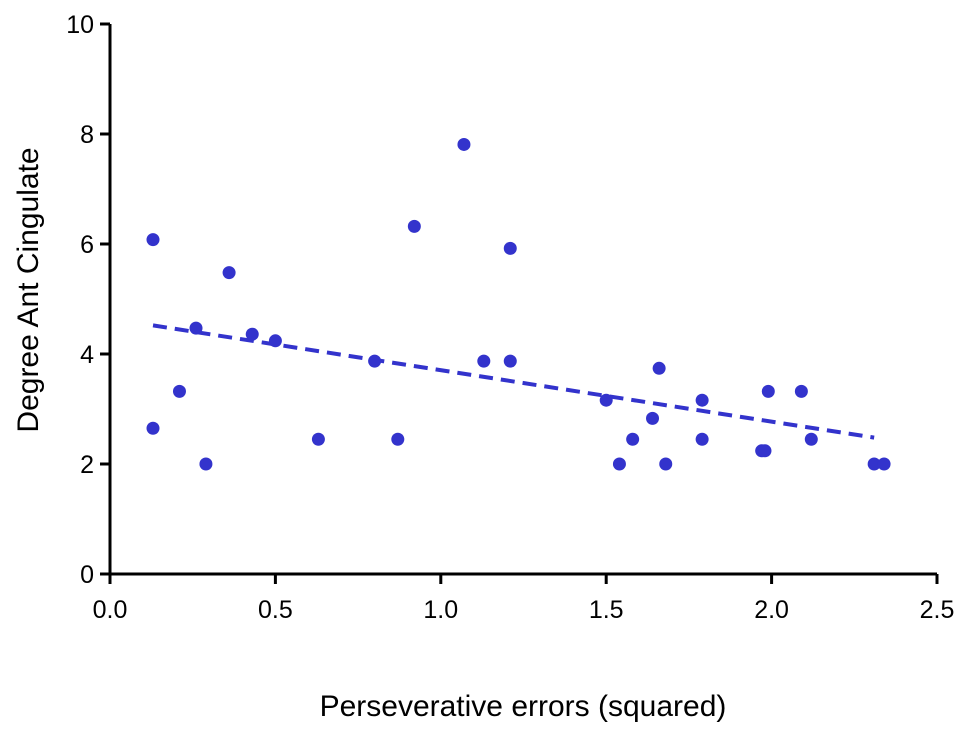  I want to click on trendline, so click(513, 381).